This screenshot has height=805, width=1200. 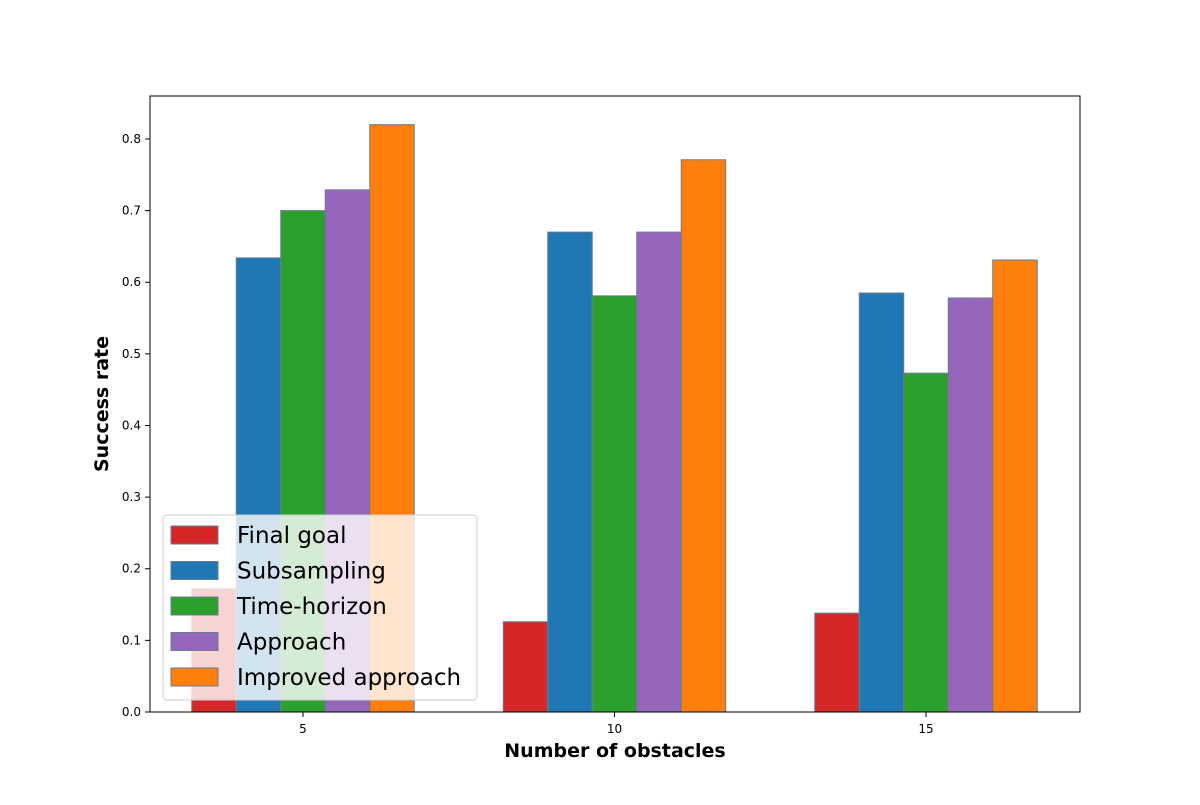 What do you see at coordinates (291, 643) in the screenshot?
I see `legend-label: Approach` at bounding box center [291, 643].